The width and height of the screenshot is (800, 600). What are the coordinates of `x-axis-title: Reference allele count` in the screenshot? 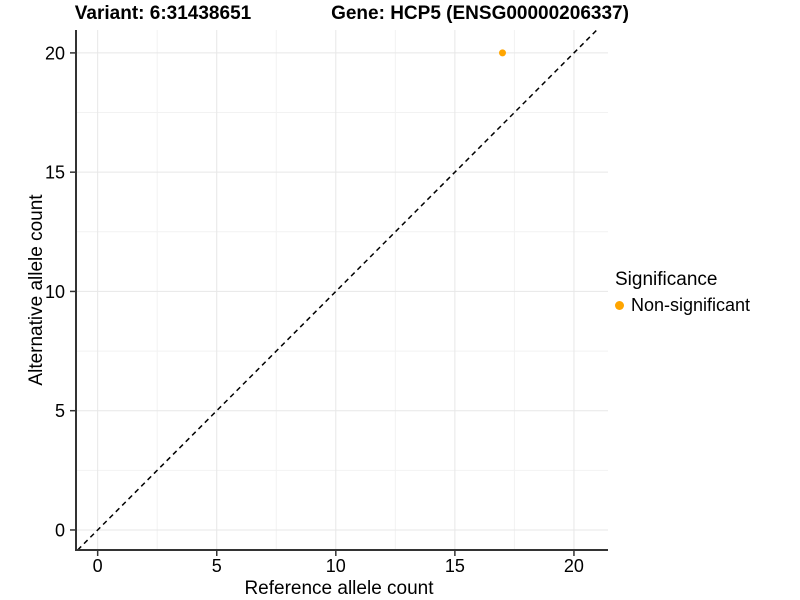 It's located at (339, 588).